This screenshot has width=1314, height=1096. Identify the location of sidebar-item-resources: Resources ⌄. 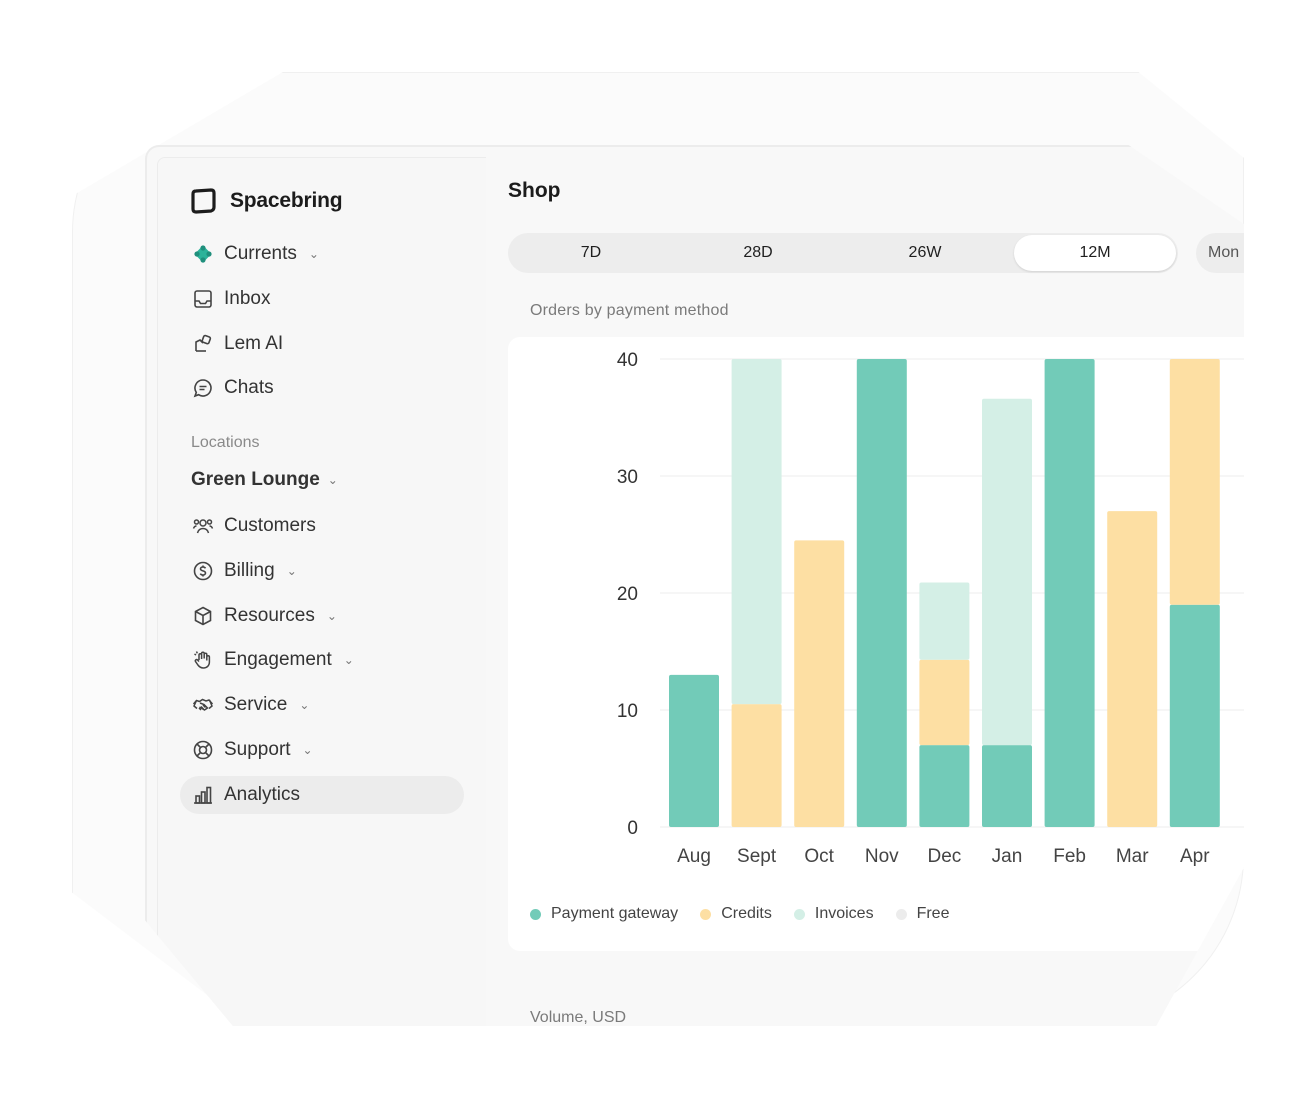
(322, 616).